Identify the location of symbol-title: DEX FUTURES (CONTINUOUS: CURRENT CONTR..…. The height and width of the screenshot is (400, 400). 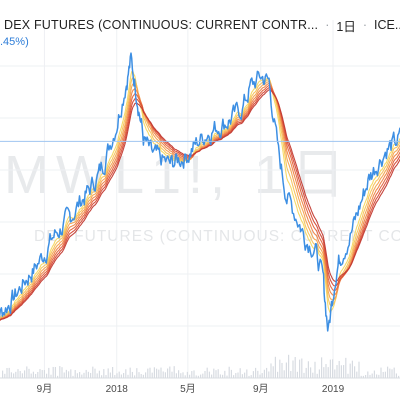
(161, 25).